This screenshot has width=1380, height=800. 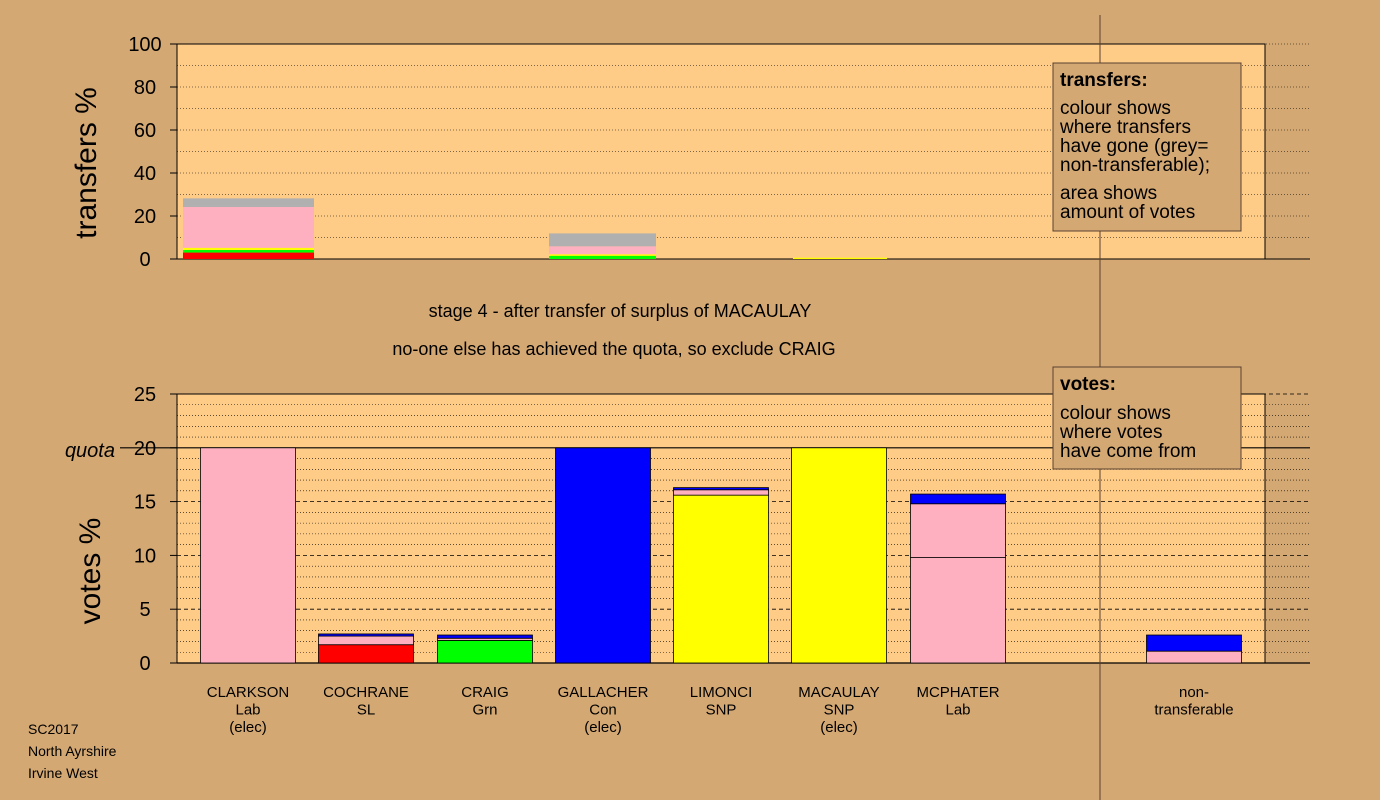 I want to click on votes-y-tick-label: 15, so click(x=145, y=503).